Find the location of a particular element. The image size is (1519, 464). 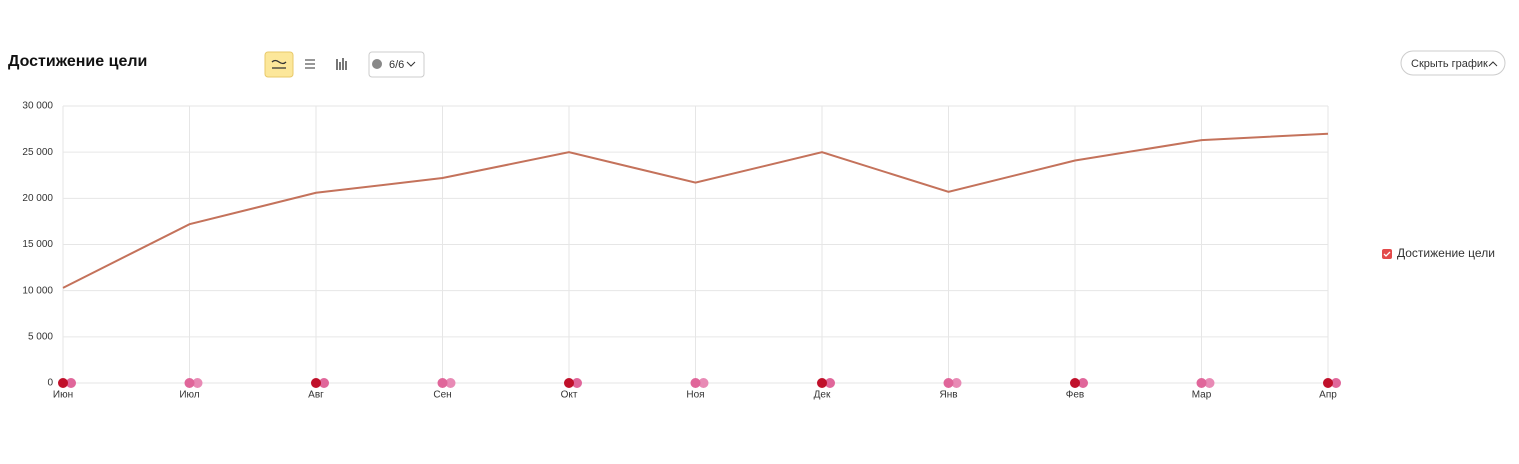

x-tick-label: Июл is located at coordinates (189, 395).